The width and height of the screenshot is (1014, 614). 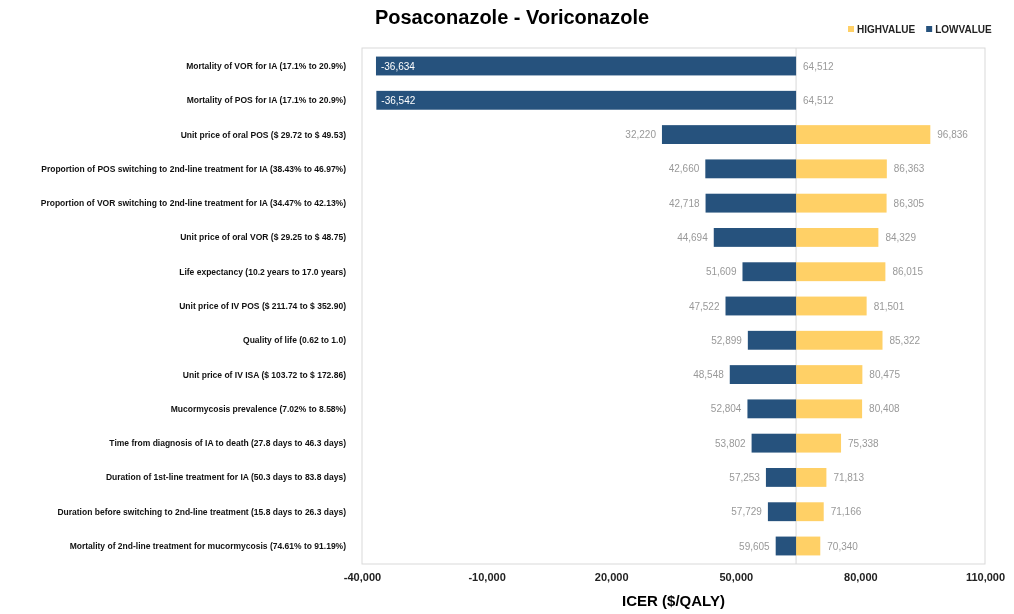 What do you see at coordinates (258, 408) in the screenshot?
I see `y-tick-label: Mucormycosis prevalence (7.02% to 8.58%)` at bounding box center [258, 408].